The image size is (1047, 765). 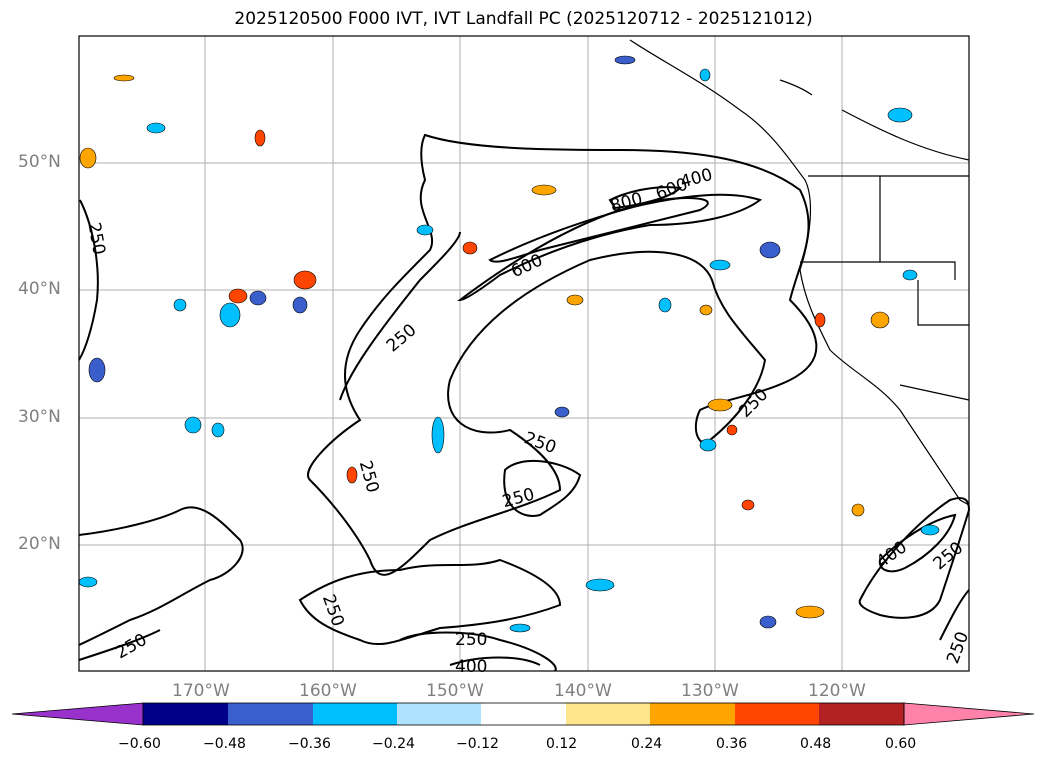 I want to click on colorbar-tick: −0.36, so click(x=309, y=744).